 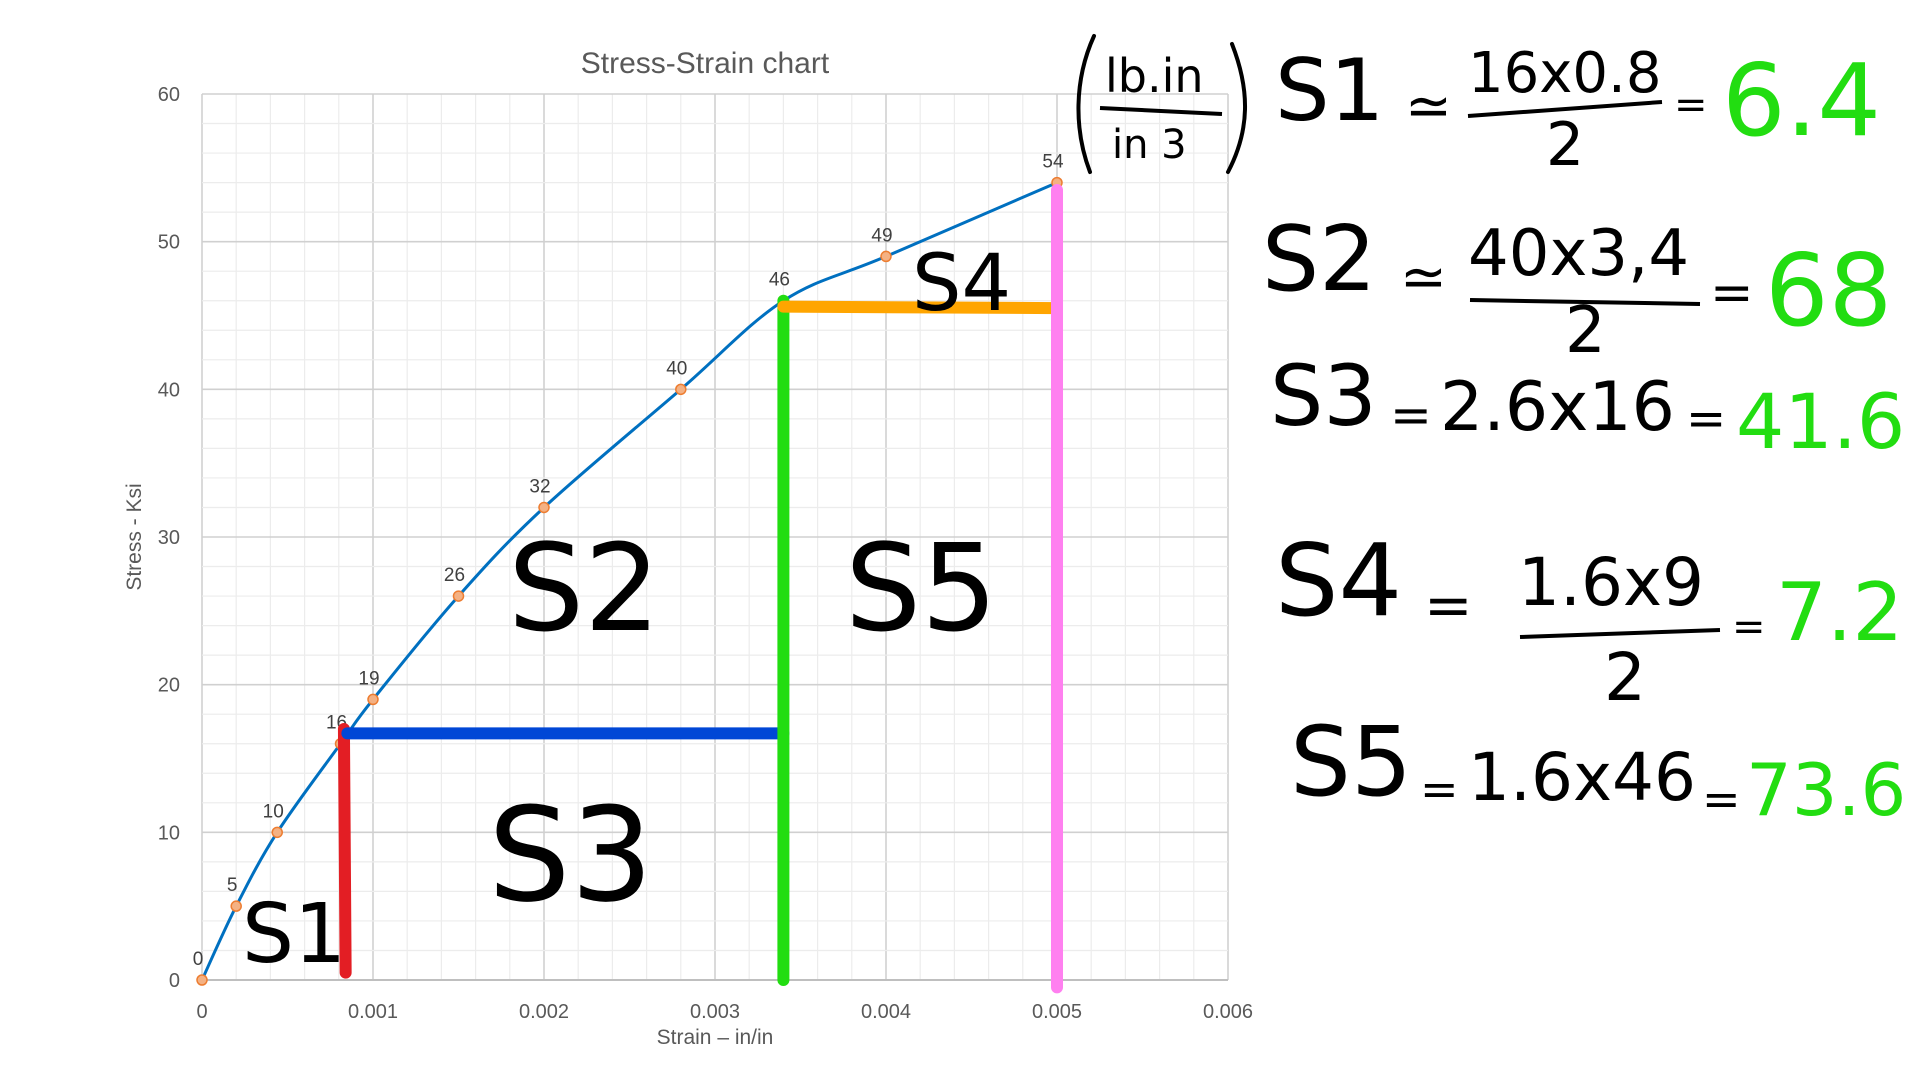 I want to click on data-label: 46, so click(x=779, y=280).